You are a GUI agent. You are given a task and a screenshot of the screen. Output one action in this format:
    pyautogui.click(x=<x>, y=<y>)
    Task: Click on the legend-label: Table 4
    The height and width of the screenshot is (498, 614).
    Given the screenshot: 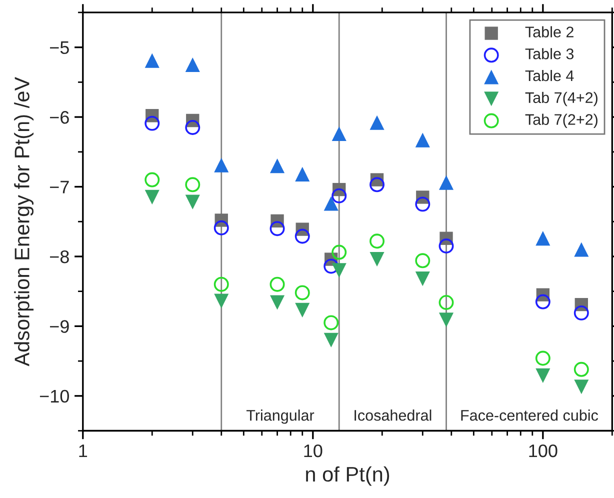 What is the action you would take?
    pyautogui.click(x=549, y=76)
    